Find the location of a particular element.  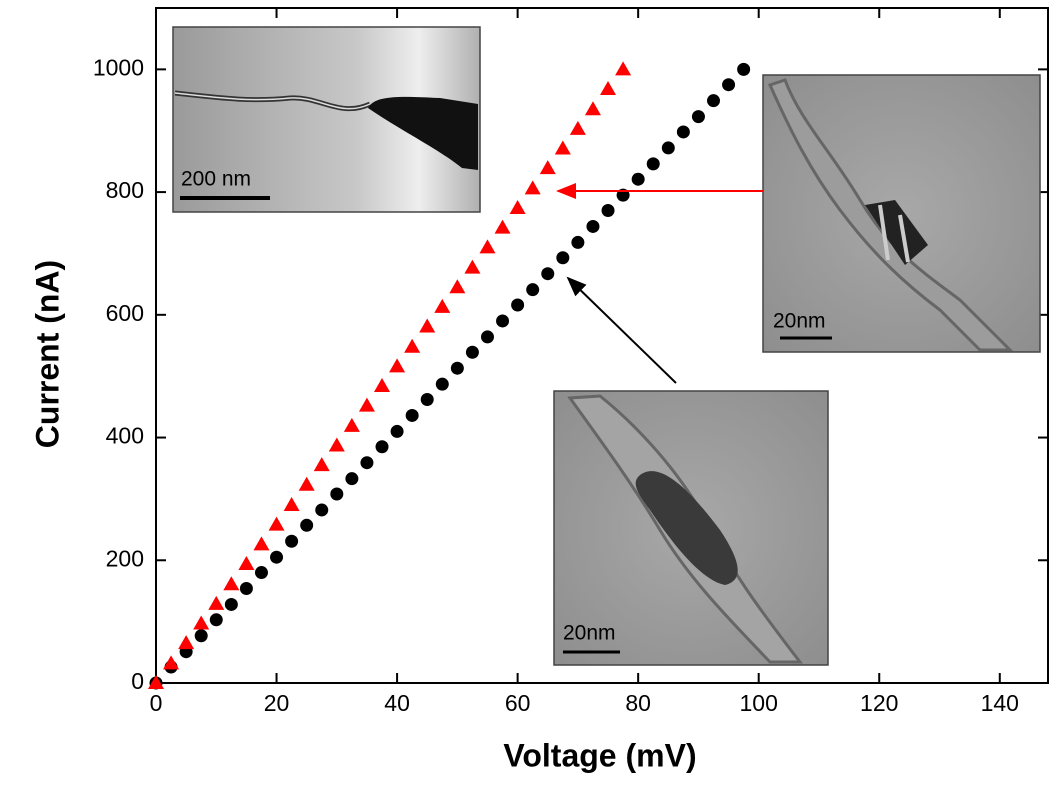

inset-image: 200 nm is located at coordinates (326, 119).